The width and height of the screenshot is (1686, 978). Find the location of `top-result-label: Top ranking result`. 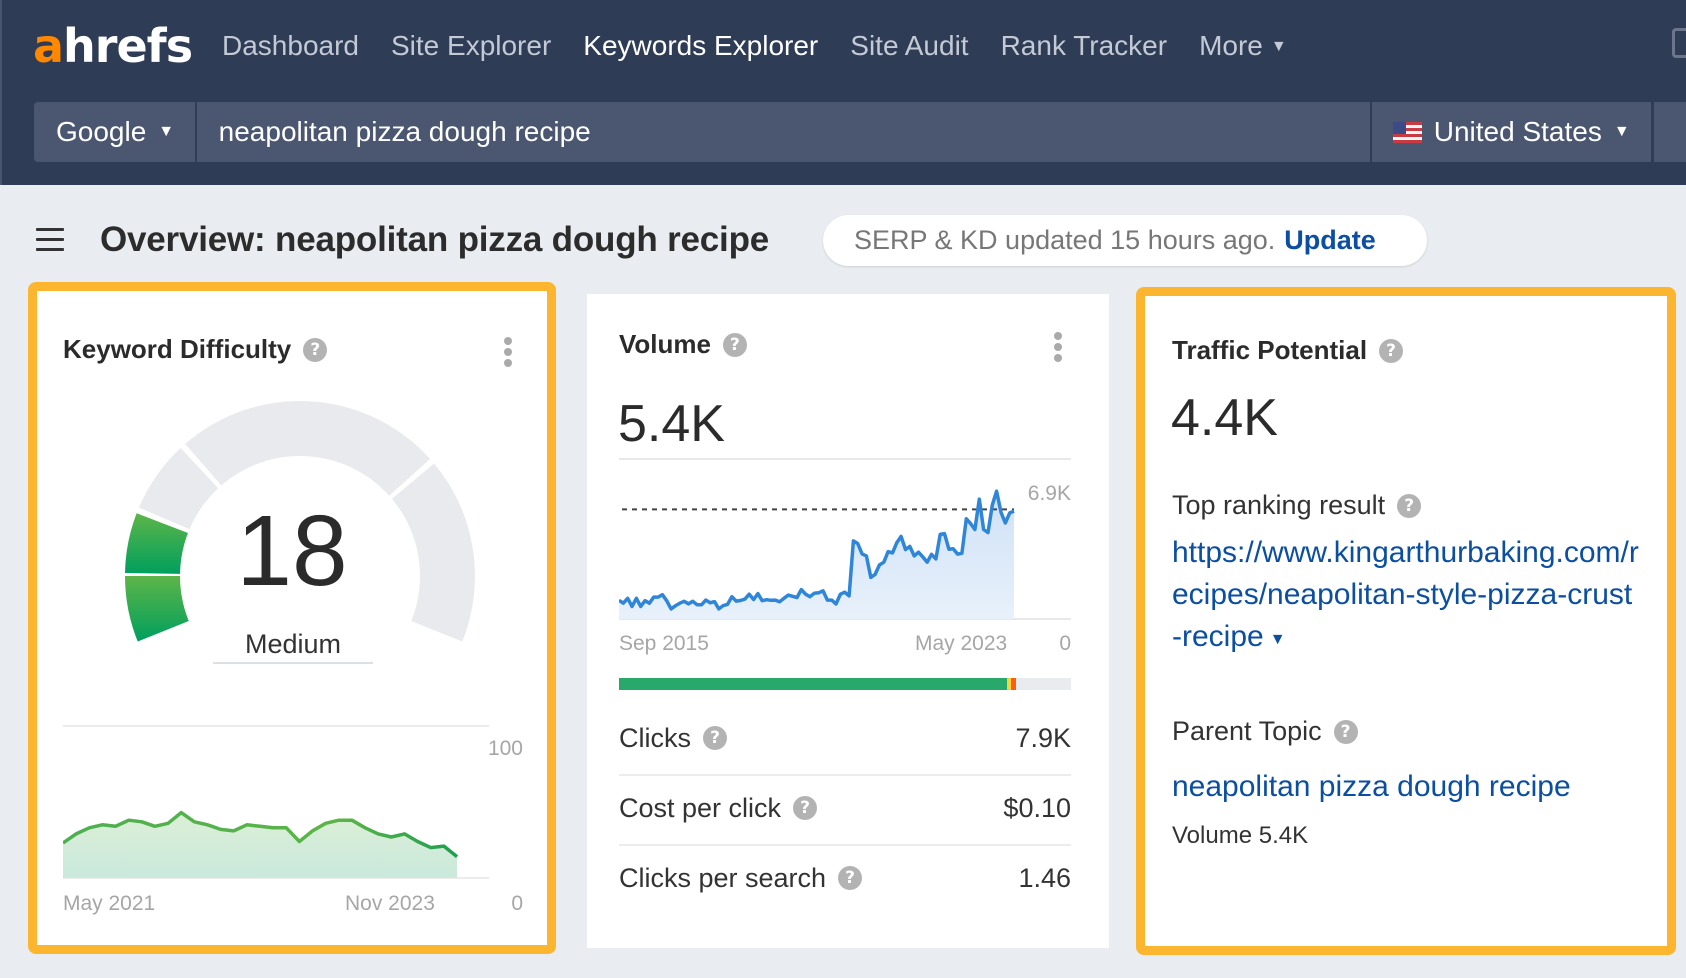

top-result-label: Top ranking result is located at coordinates (1279, 505).